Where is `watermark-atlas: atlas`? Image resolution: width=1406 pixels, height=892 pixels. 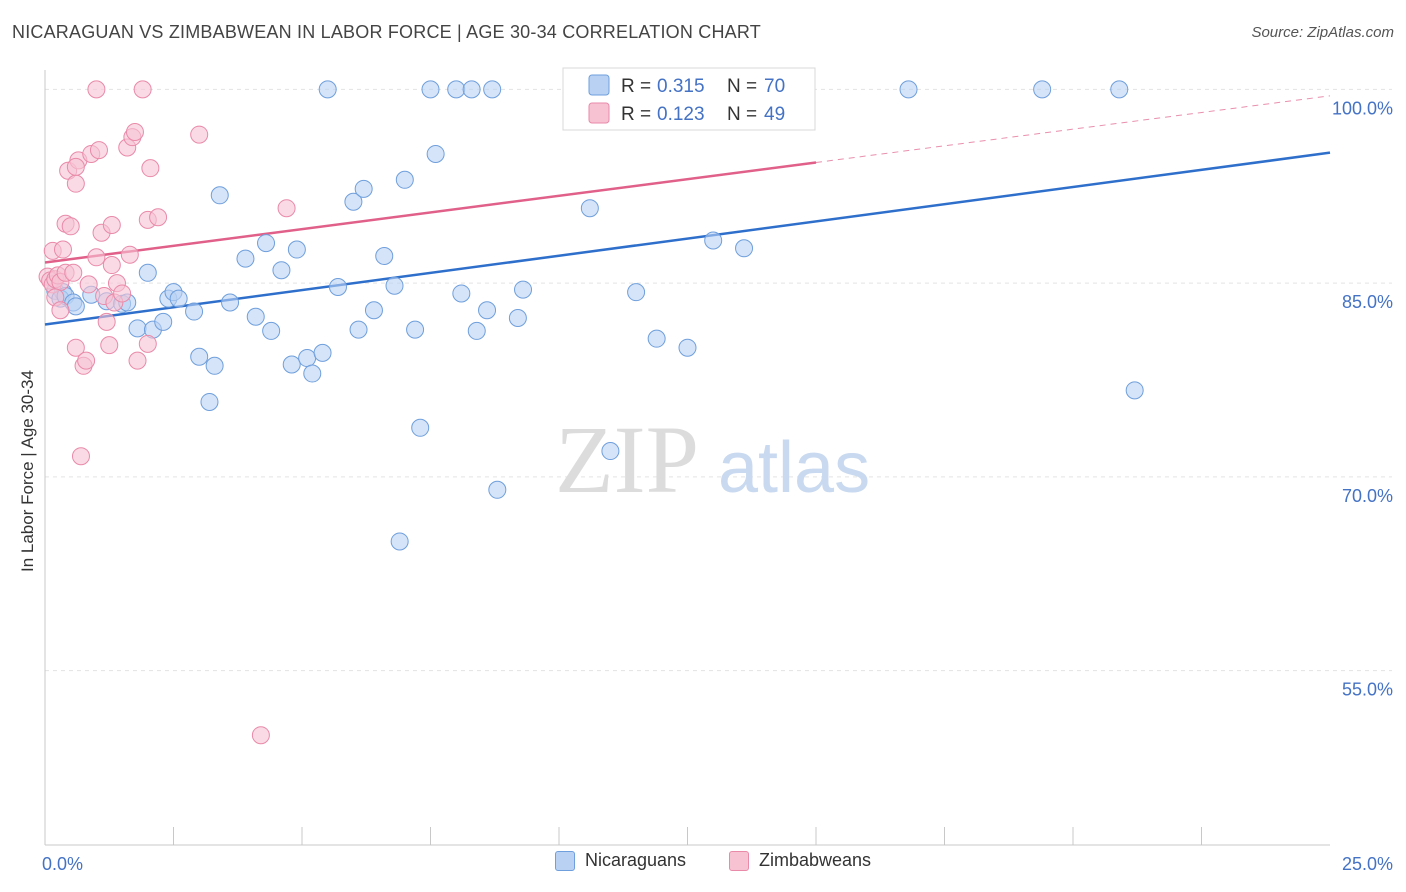 watermark-atlas: atlas is located at coordinates (794, 468).